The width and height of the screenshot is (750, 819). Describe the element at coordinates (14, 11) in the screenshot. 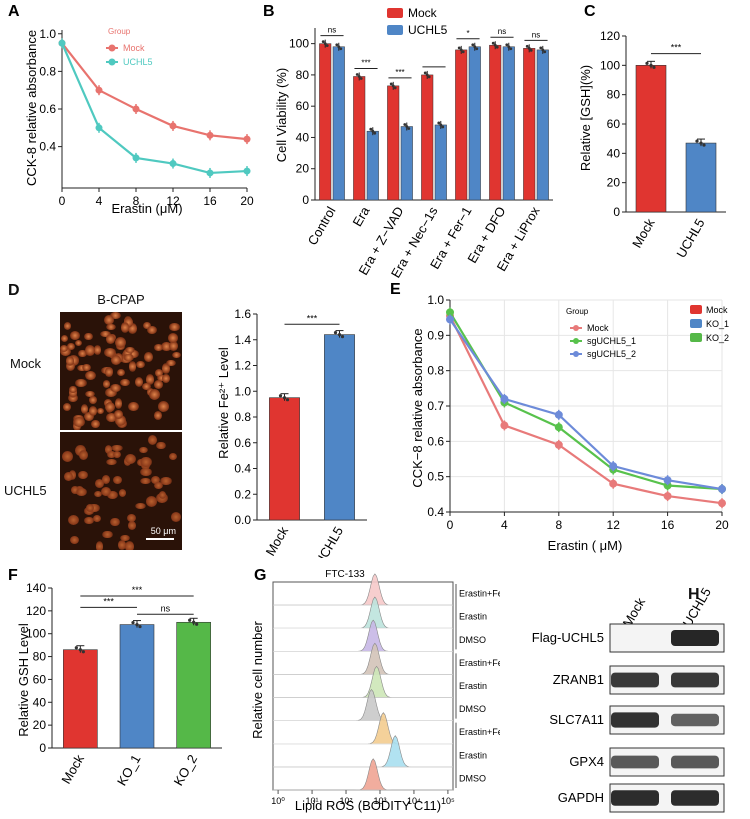

I see `panel-a-letter: A` at that location.